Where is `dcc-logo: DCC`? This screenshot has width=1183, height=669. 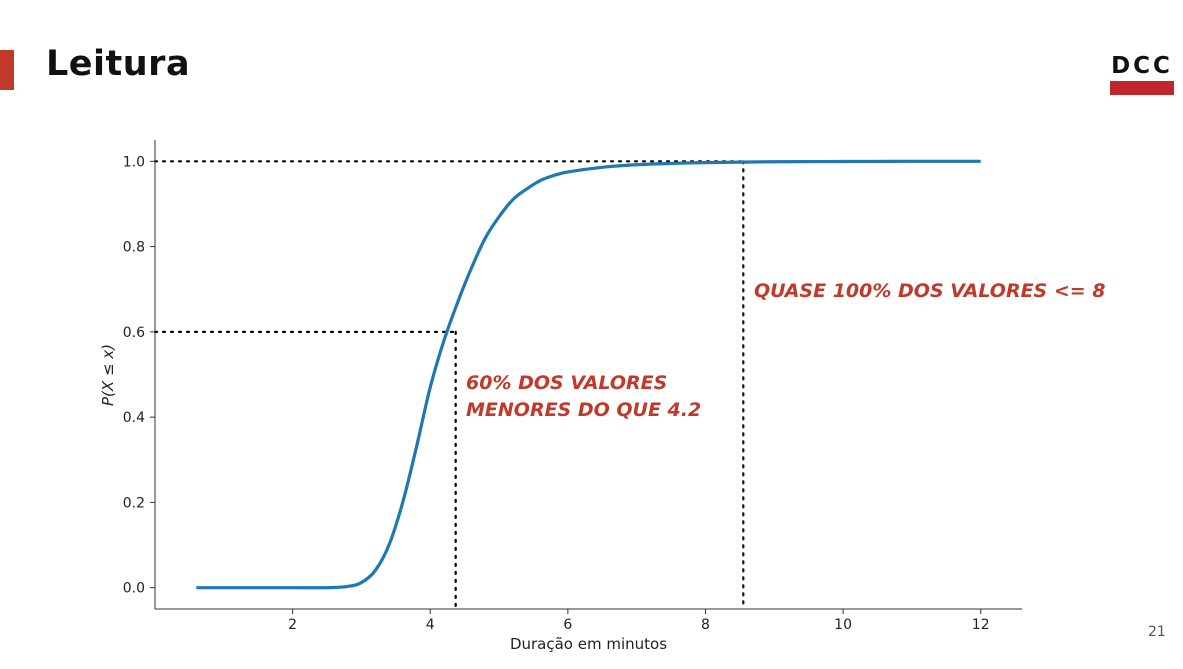
dcc-logo: DCC is located at coordinates (1142, 74).